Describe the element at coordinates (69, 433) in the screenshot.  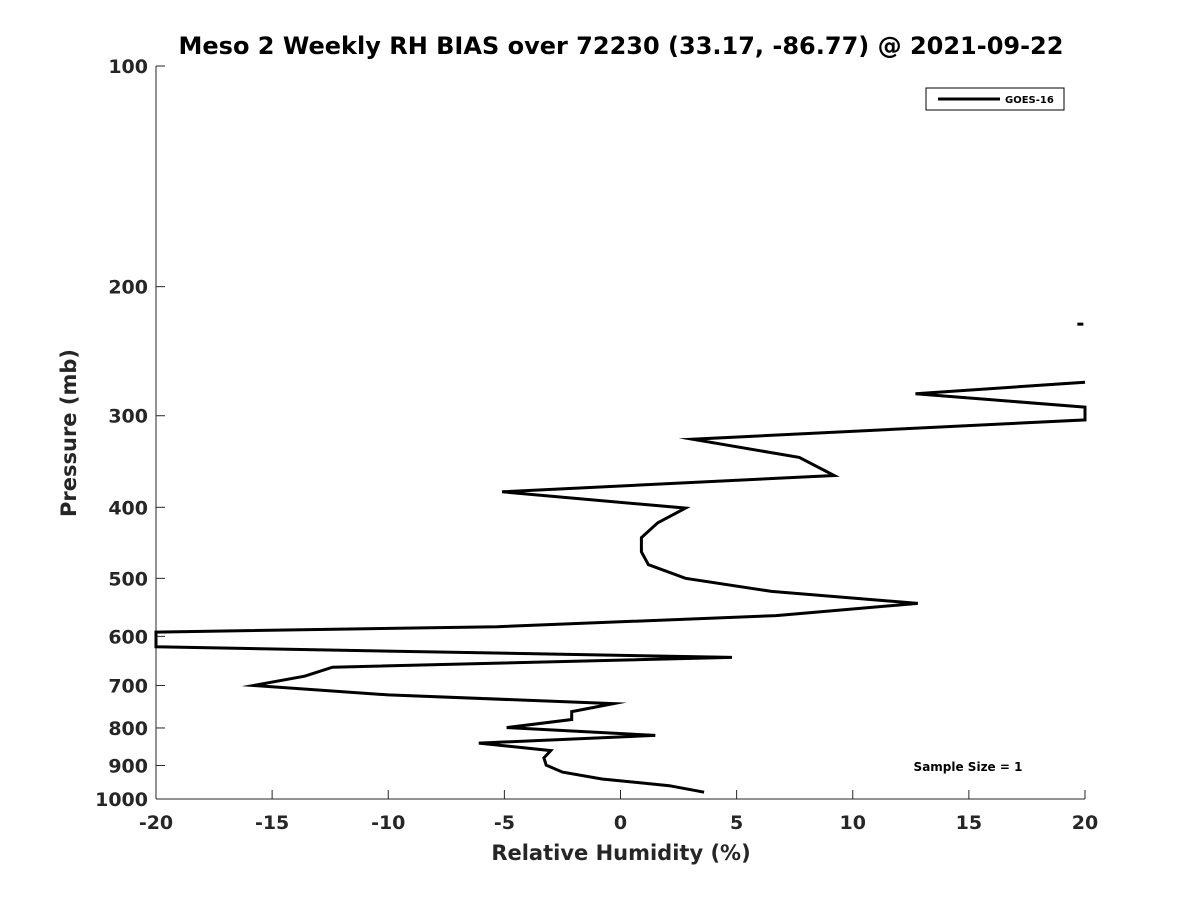
I see `y-axis-label: Pressure (mb)` at that location.